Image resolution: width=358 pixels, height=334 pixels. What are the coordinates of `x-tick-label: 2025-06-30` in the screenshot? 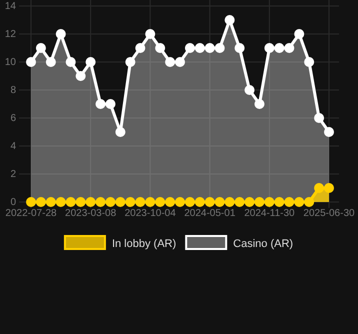 It's located at (329, 214).